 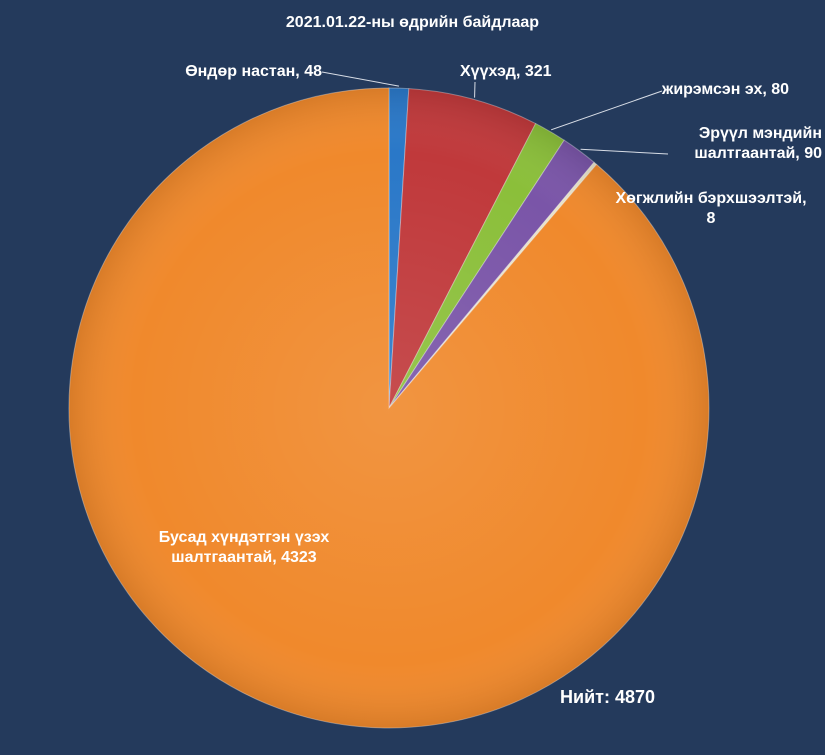 I want to click on leader-lines, so click(x=495, y=113).